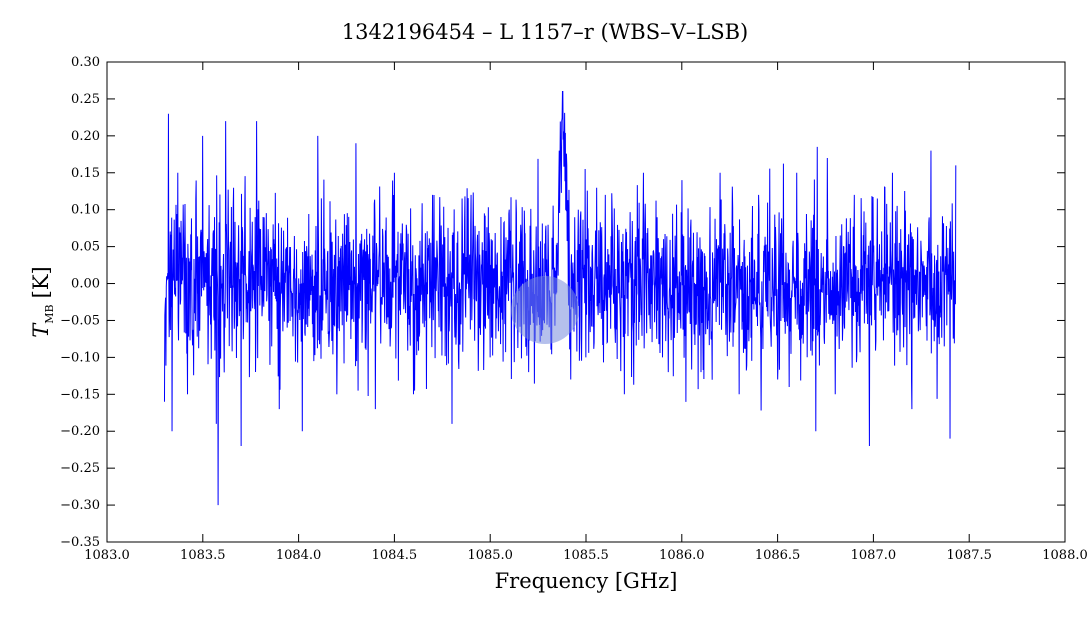 This screenshot has height=618, width=1090. Describe the element at coordinates (874, 555) in the screenshot. I see `x-tick-label: 1087.0` at that location.